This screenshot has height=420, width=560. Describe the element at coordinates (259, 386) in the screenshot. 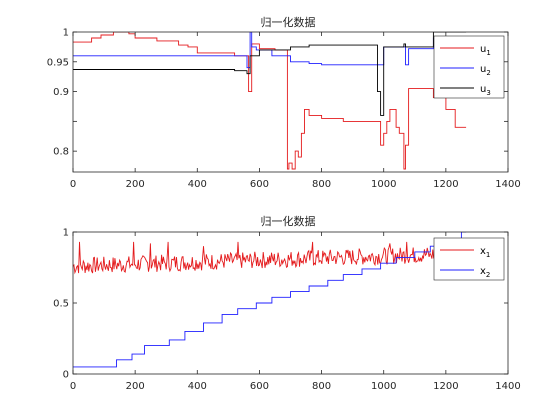

I see `bottom-xtick-label: 600` at that location.